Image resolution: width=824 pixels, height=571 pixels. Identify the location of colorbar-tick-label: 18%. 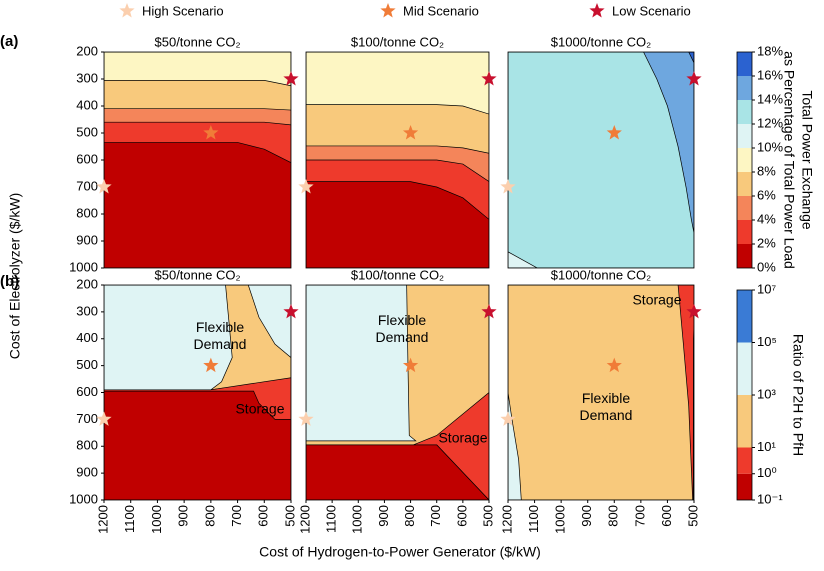
(770, 50).